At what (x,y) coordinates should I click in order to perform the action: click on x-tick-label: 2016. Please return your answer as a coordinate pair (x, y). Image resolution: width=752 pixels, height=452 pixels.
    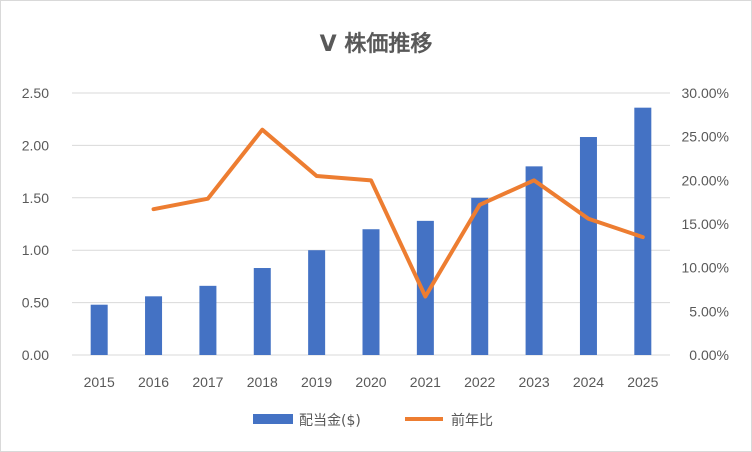
    Looking at the image, I should click on (153, 382).